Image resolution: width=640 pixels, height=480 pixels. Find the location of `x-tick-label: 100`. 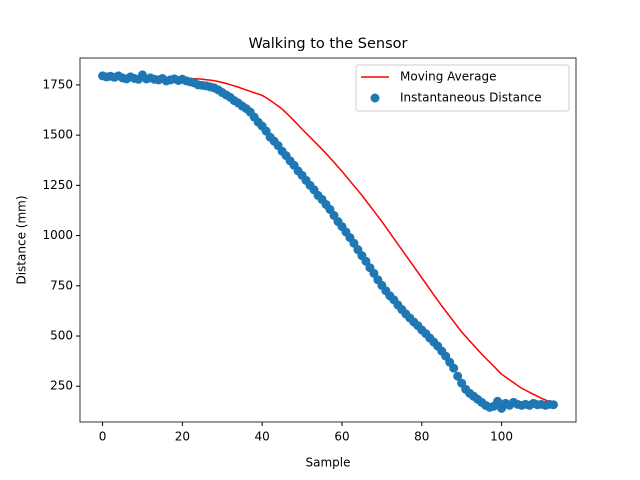

x-tick-label: 100 is located at coordinates (501, 437).